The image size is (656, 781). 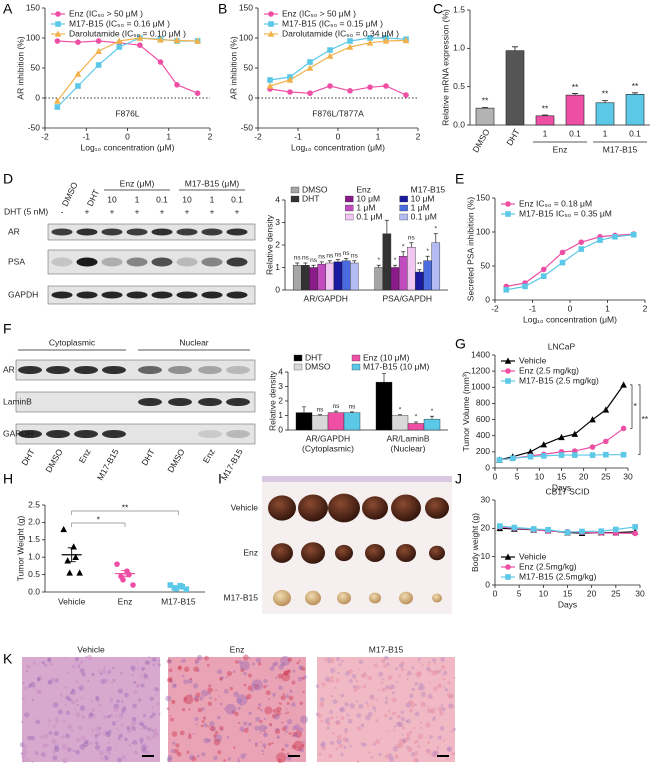 I want to click on series-line, so click(x=127, y=69).